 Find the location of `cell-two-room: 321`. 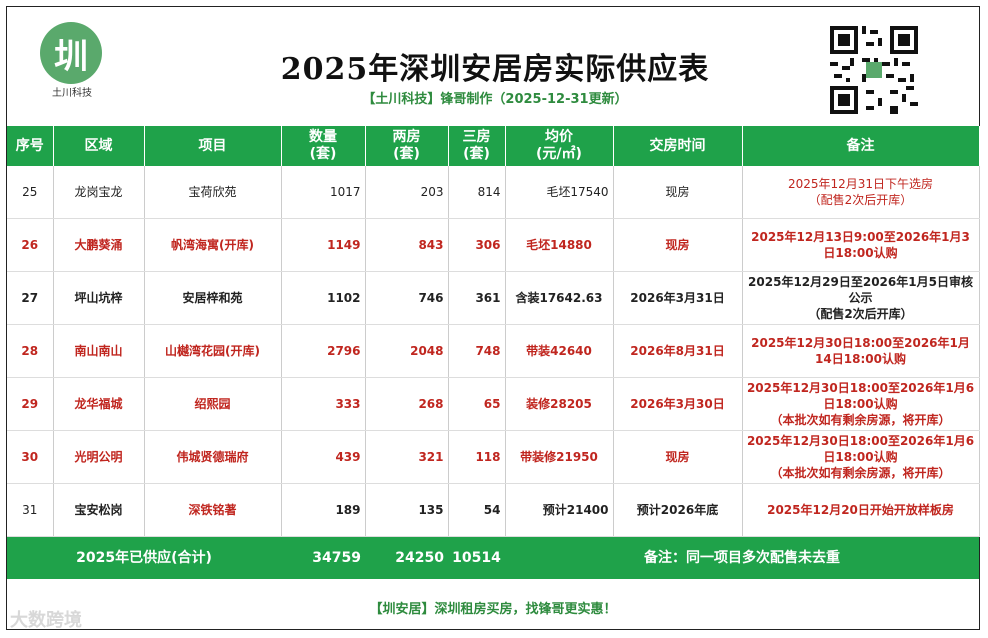

cell-two-room: 321 is located at coordinates (407, 457).